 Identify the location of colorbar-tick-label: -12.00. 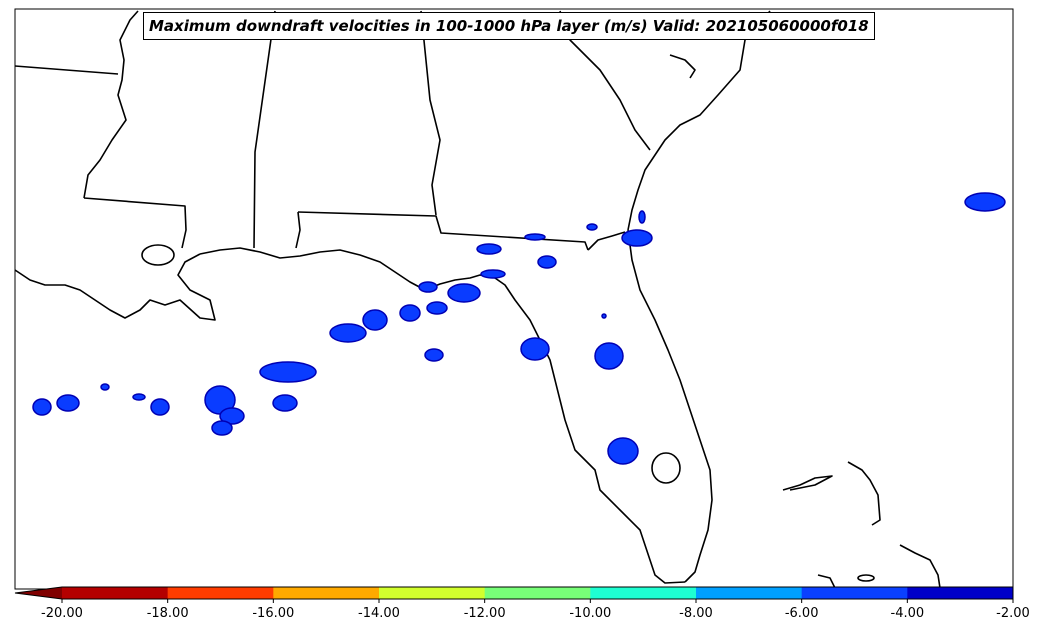
(484, 613).